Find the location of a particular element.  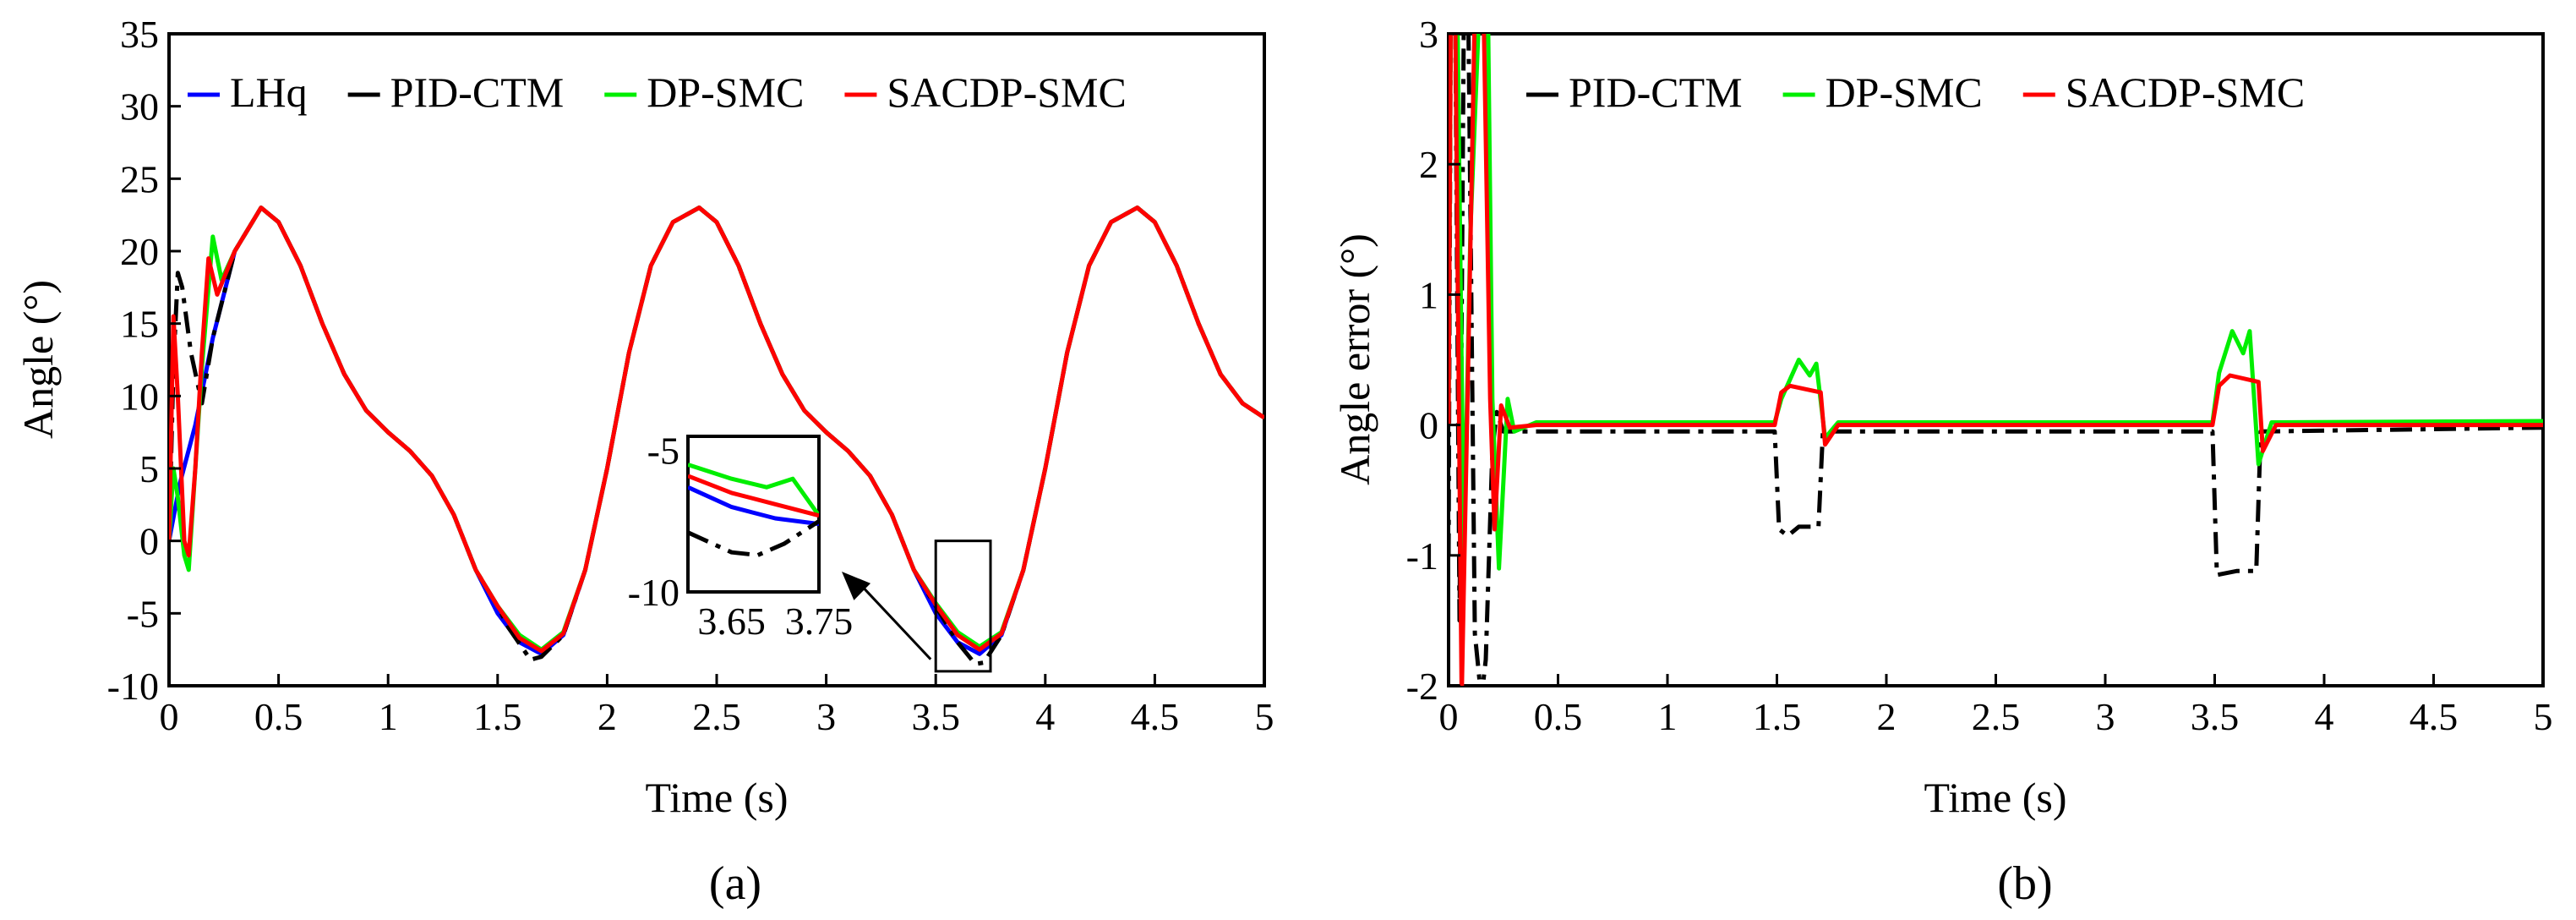

panel-a-caption: (a) is located at coordinates (735, 883).